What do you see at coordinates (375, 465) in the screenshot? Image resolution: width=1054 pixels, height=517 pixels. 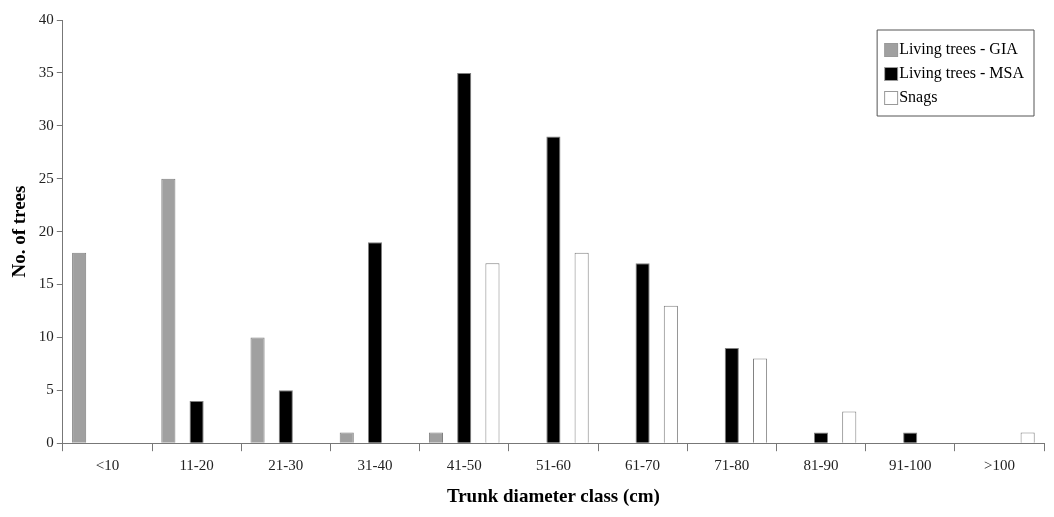 I see `x-tick-label: 31-40` at bounding box center [375, 465].